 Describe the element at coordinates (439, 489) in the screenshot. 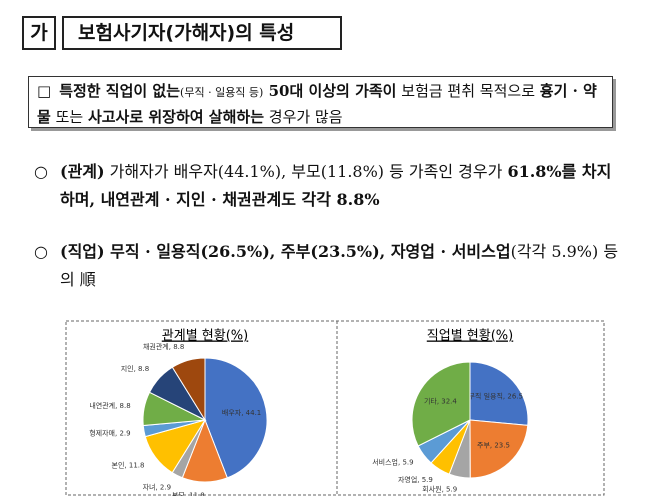

I see `slice-label: 회사원, 5.9` at that location.